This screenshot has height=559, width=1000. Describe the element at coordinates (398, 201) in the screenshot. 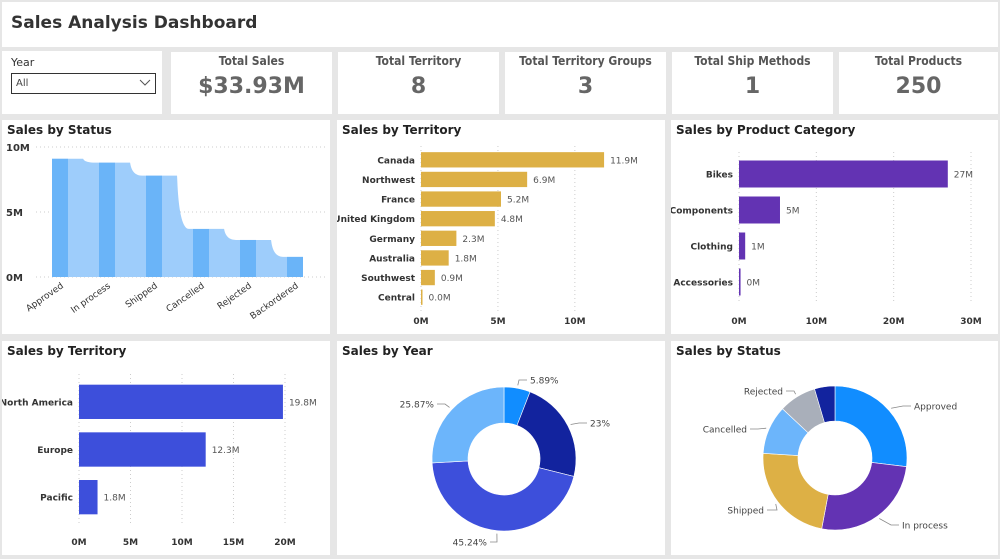

I see `category-label: France` at that location.